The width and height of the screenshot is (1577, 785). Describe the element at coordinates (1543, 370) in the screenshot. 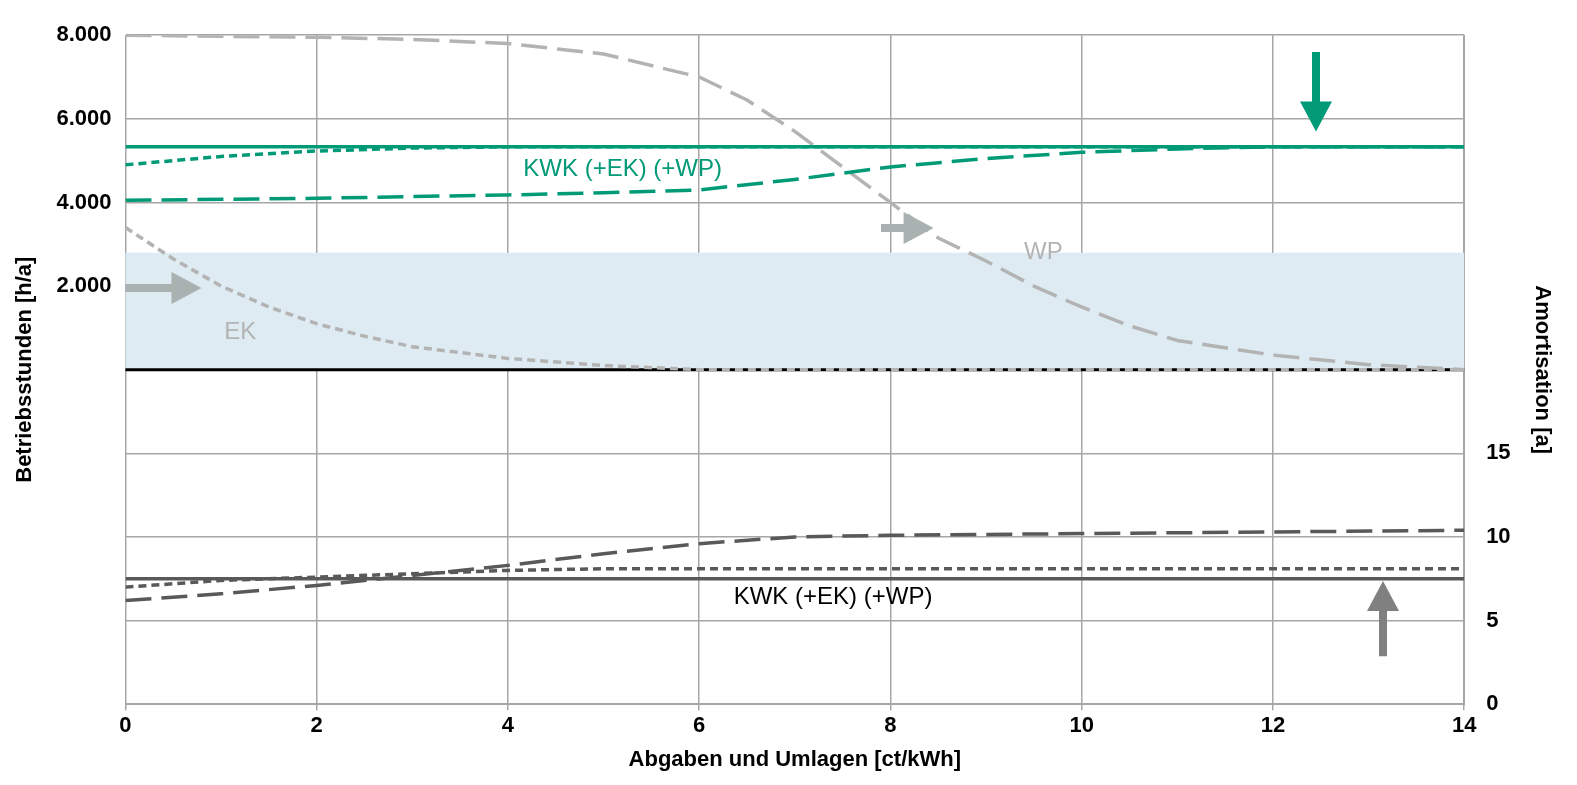

I see `y2-axis-title: Amortisation [a]` at that location.